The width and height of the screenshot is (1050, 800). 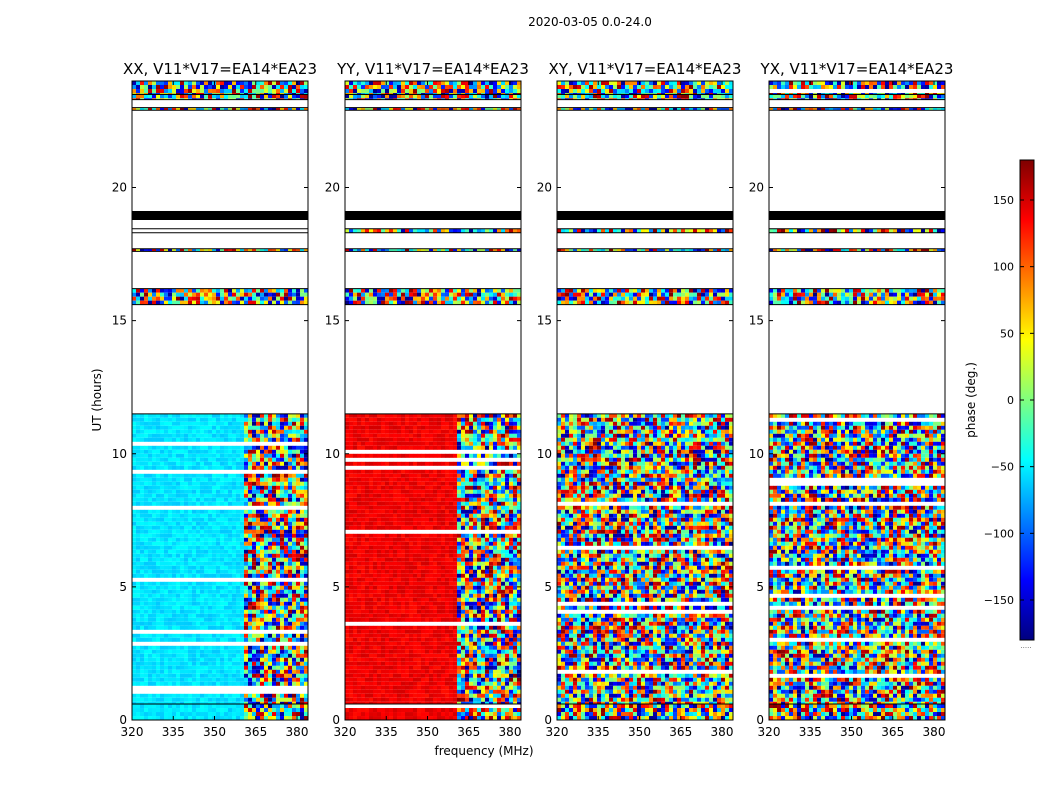 I want to click on colorbar-tick-label: 150, so click(x=1003, y=200).